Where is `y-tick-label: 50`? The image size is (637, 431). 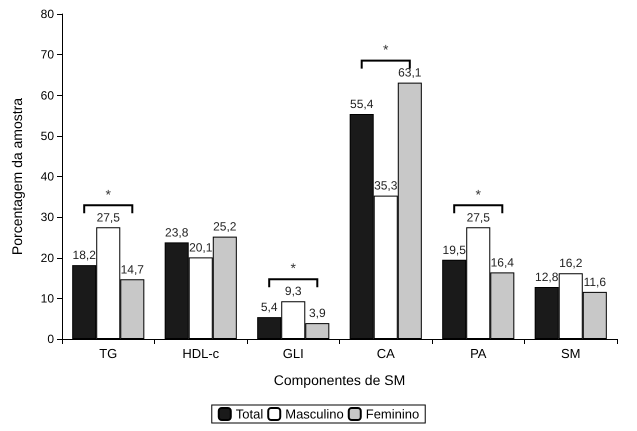 y-tick-label: 50 is located at coordinates (47, 135).